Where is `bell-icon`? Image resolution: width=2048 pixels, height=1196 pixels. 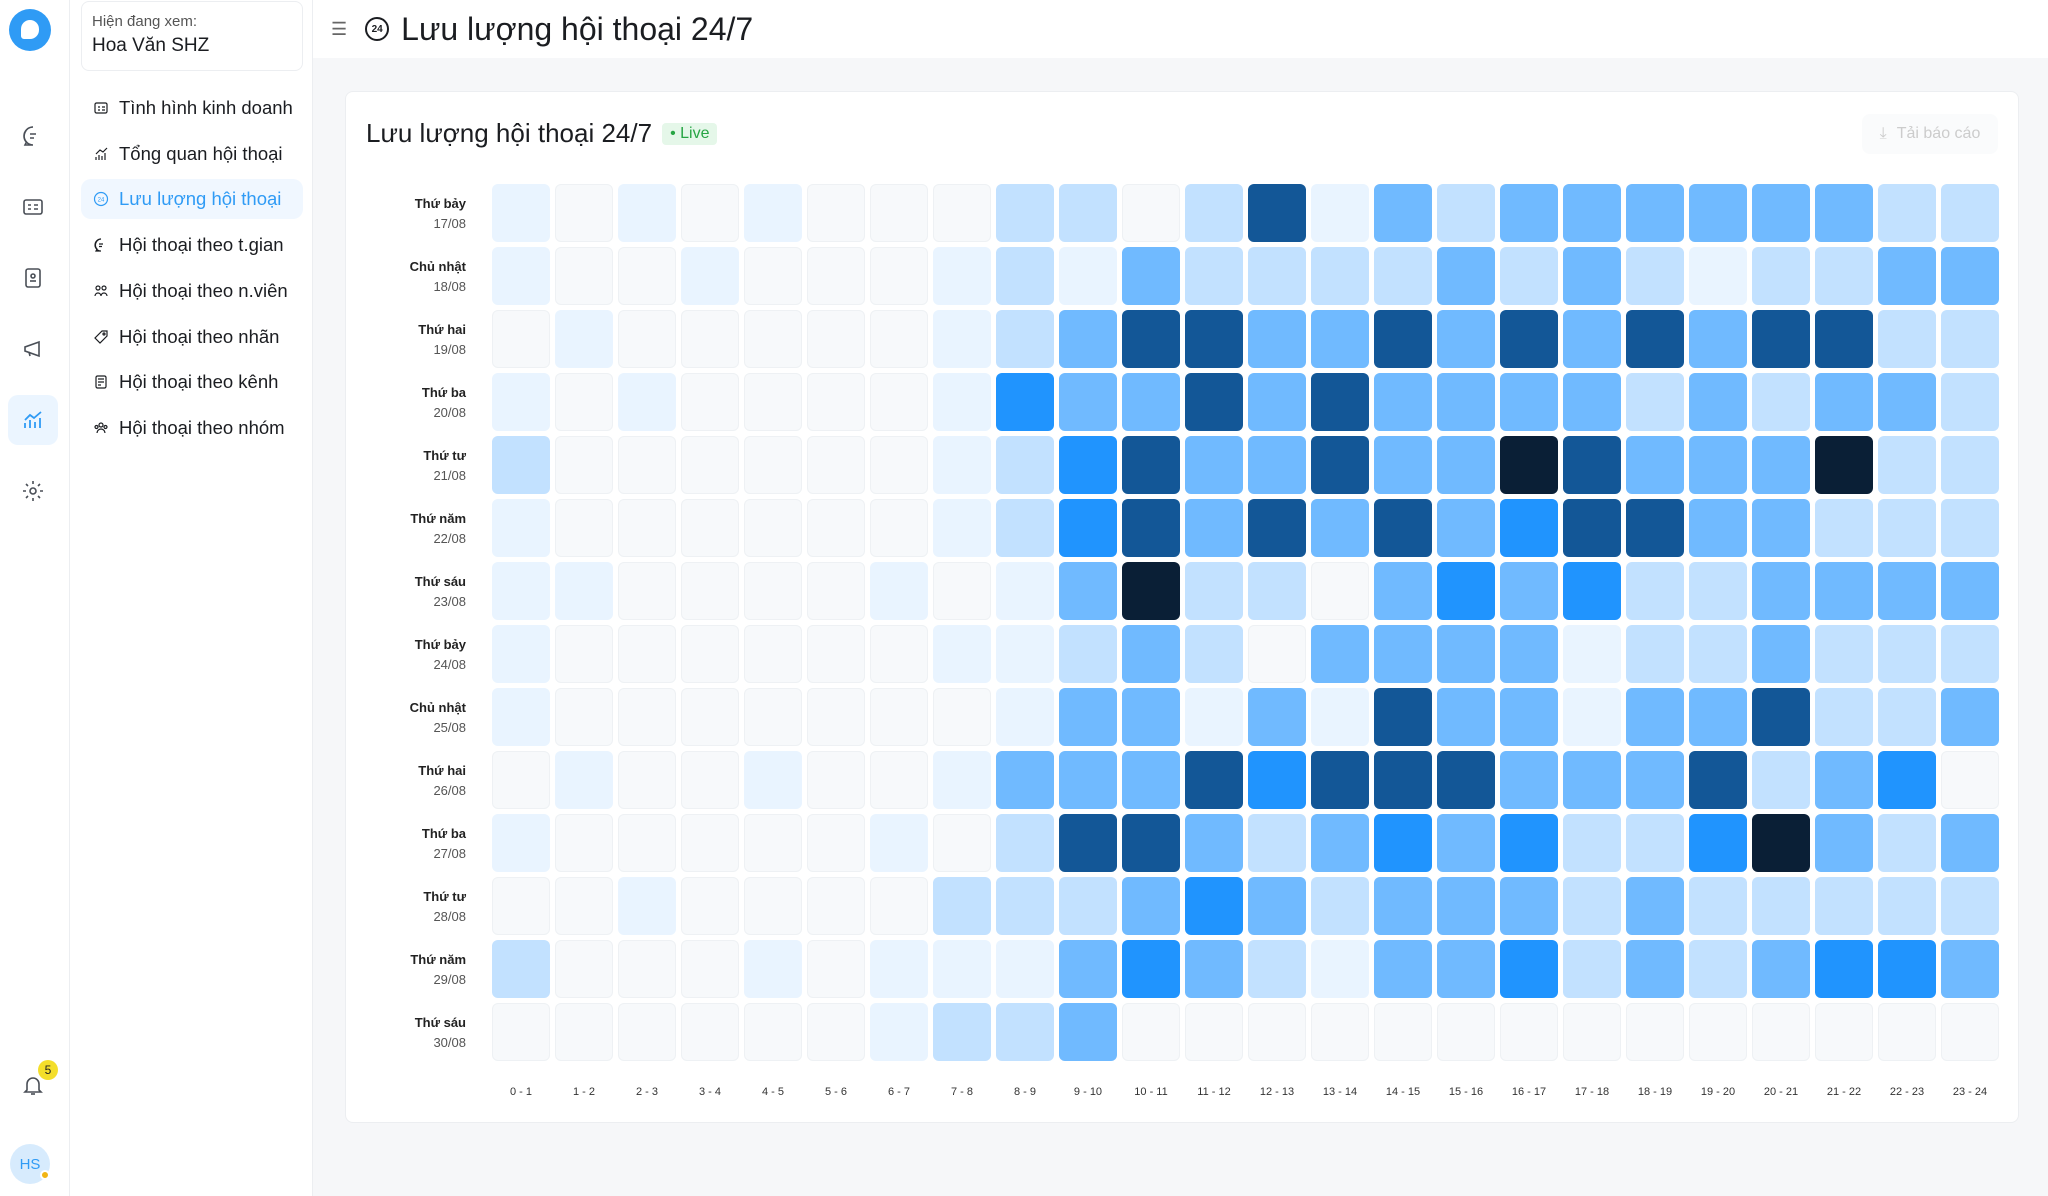 bell-icon is located at coordinates (33, 1085).